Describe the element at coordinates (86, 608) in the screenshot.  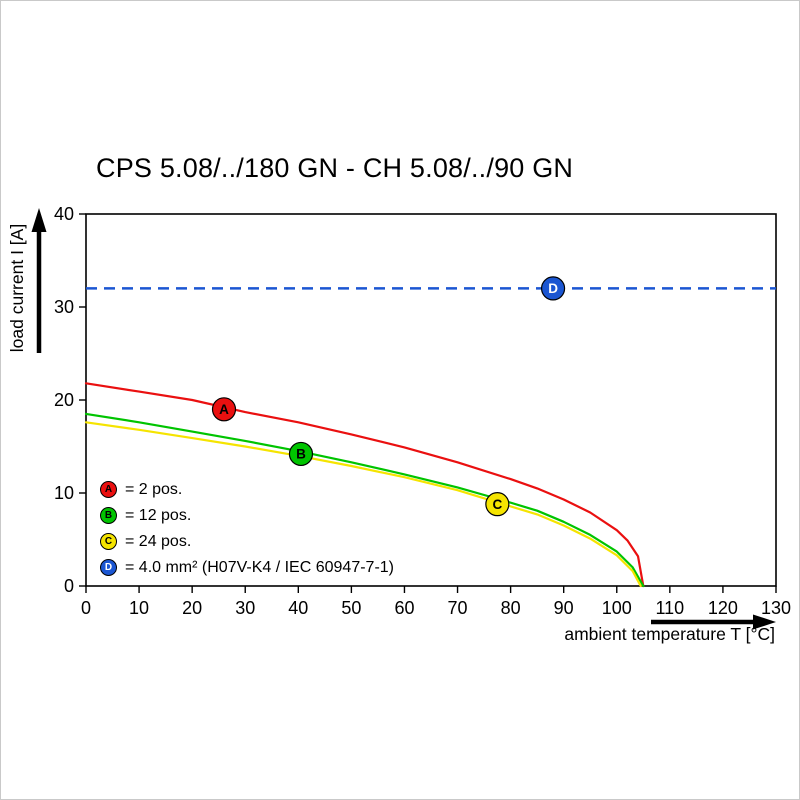
I see `x-tick-label: 0` at that location.